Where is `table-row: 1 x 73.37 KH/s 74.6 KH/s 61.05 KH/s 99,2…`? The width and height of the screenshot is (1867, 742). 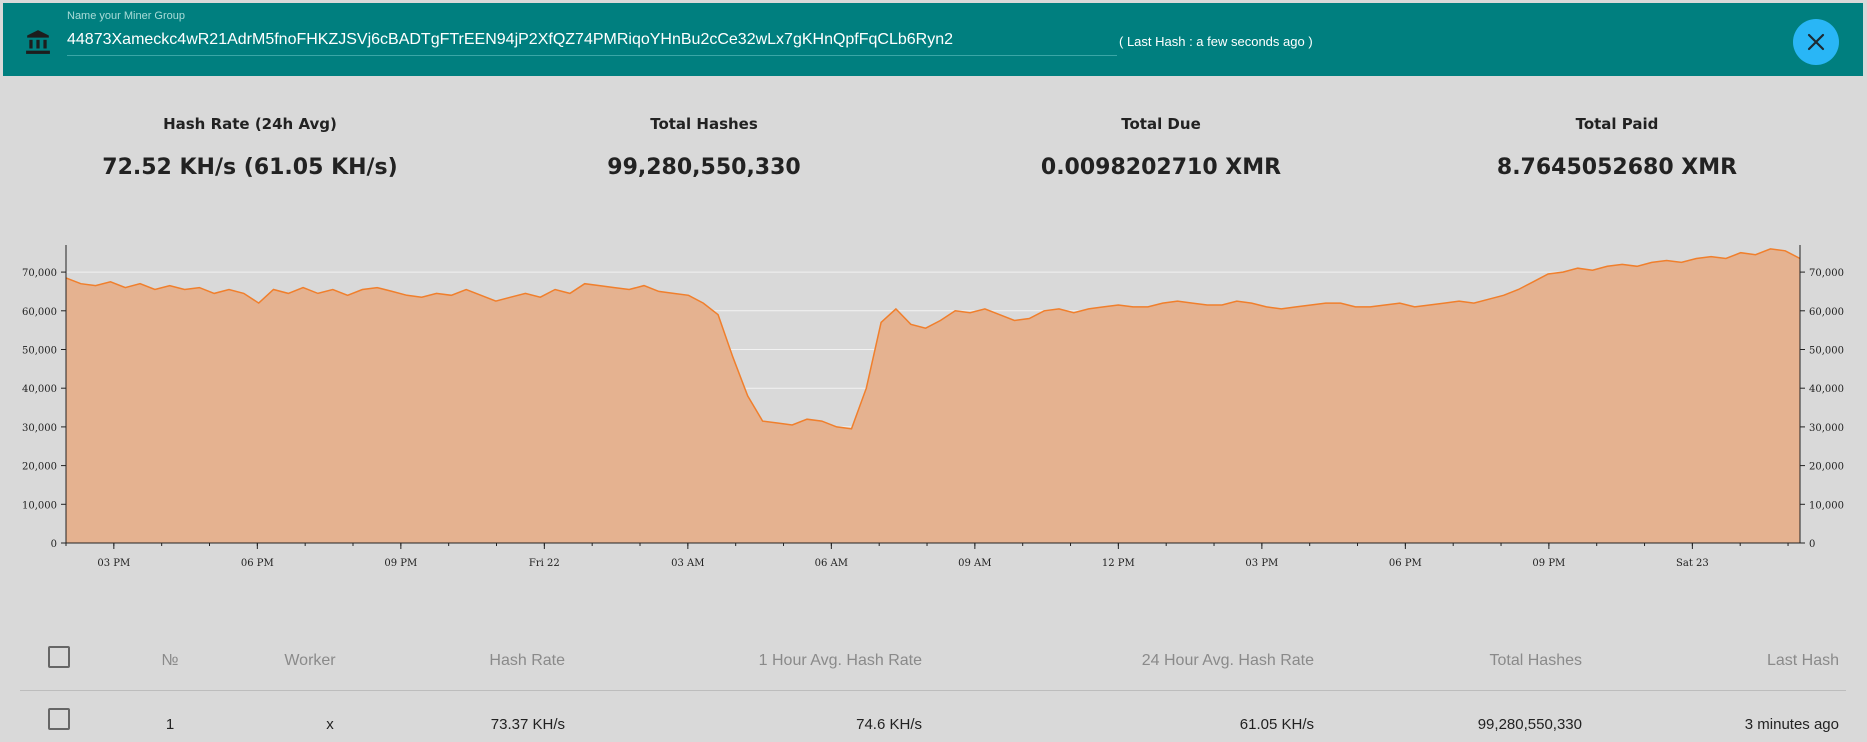 table-row: 1 x 73.37 KH/s 74.6 KH/s 61.05 KH/s 99,2… is located at coordinates (933, 717).